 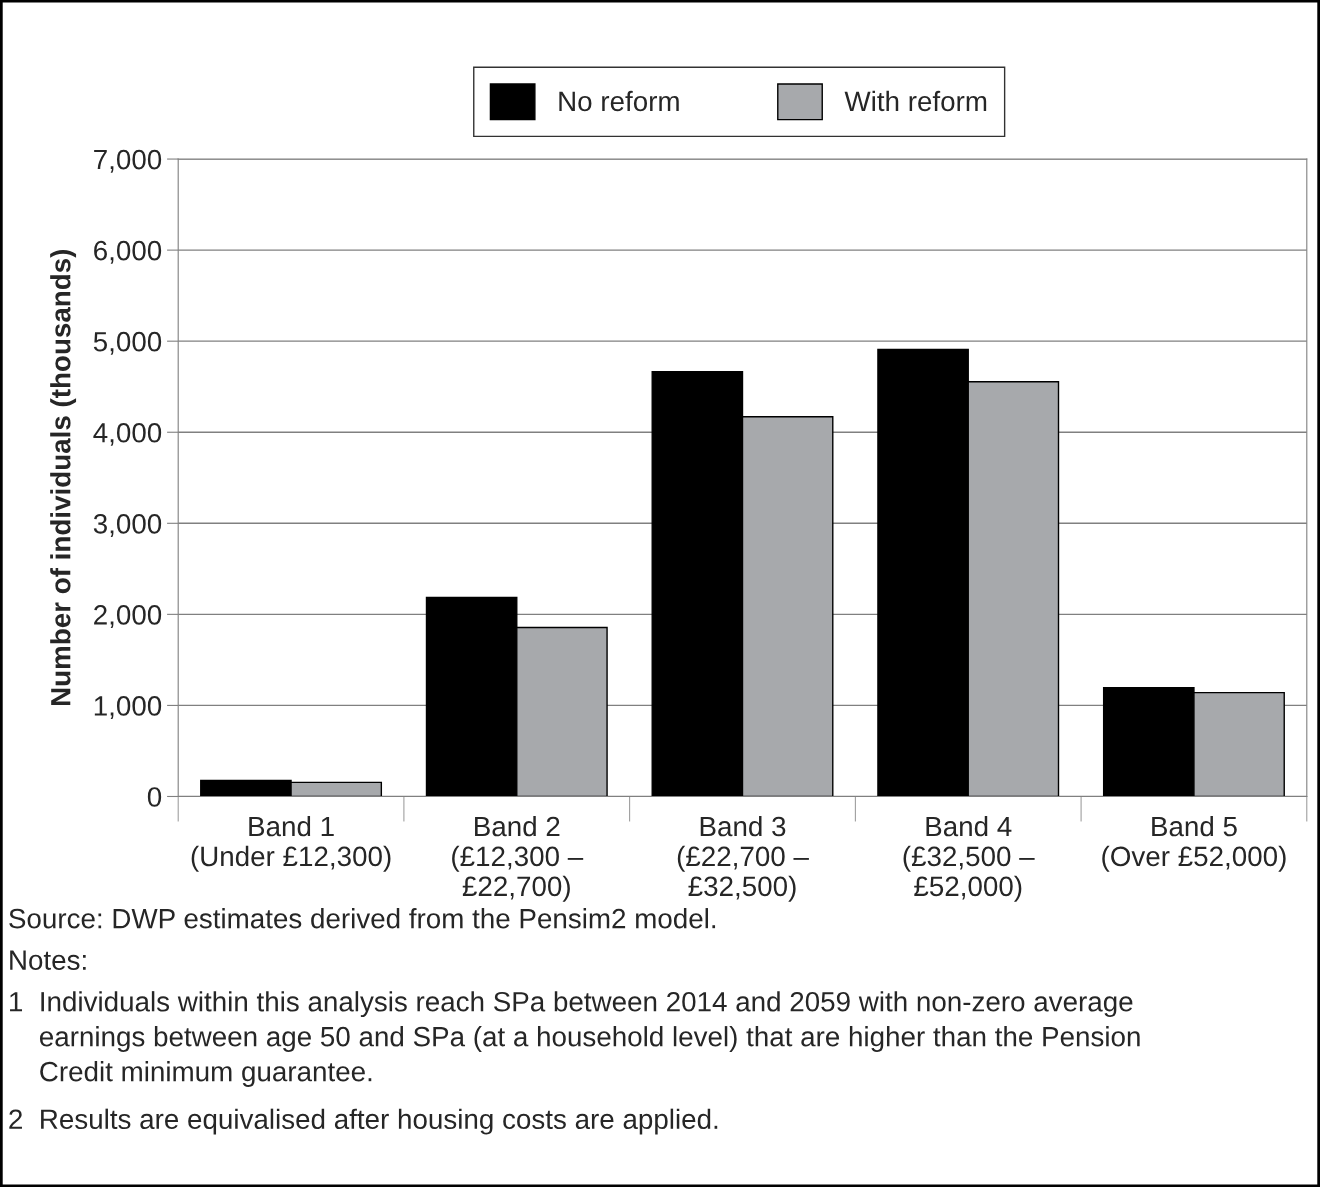 I want to click on x-tick-label: Band 4 (£32,500 – £52,000), so click(x=969, y=858).